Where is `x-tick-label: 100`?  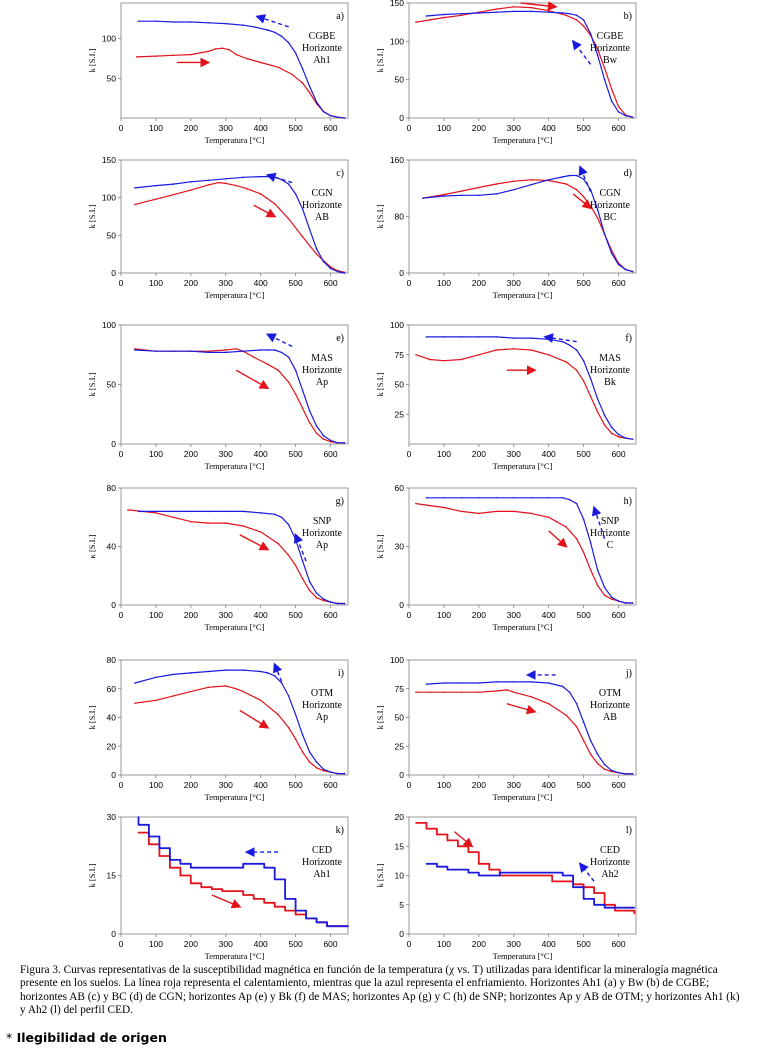 x-tick-label: 100 is located at coordinates (444, 128).